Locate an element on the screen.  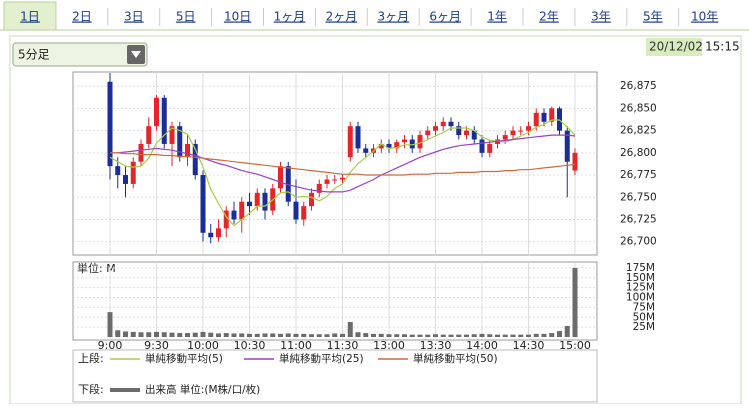
y-tick-label: 26,800 is located at coordinates (638, 153).